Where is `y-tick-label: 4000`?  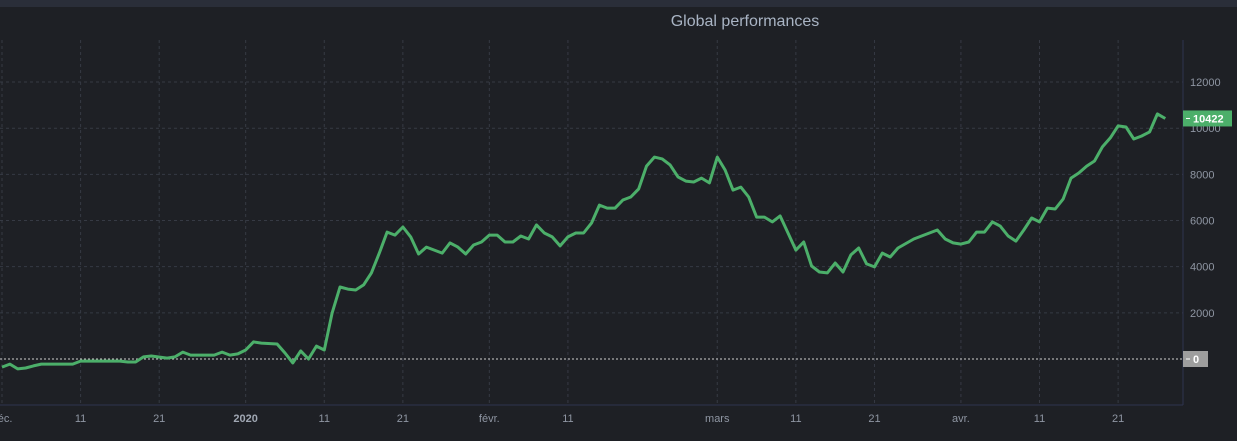 y-tick-label: 4000 is located at coordinates (1202, 268).